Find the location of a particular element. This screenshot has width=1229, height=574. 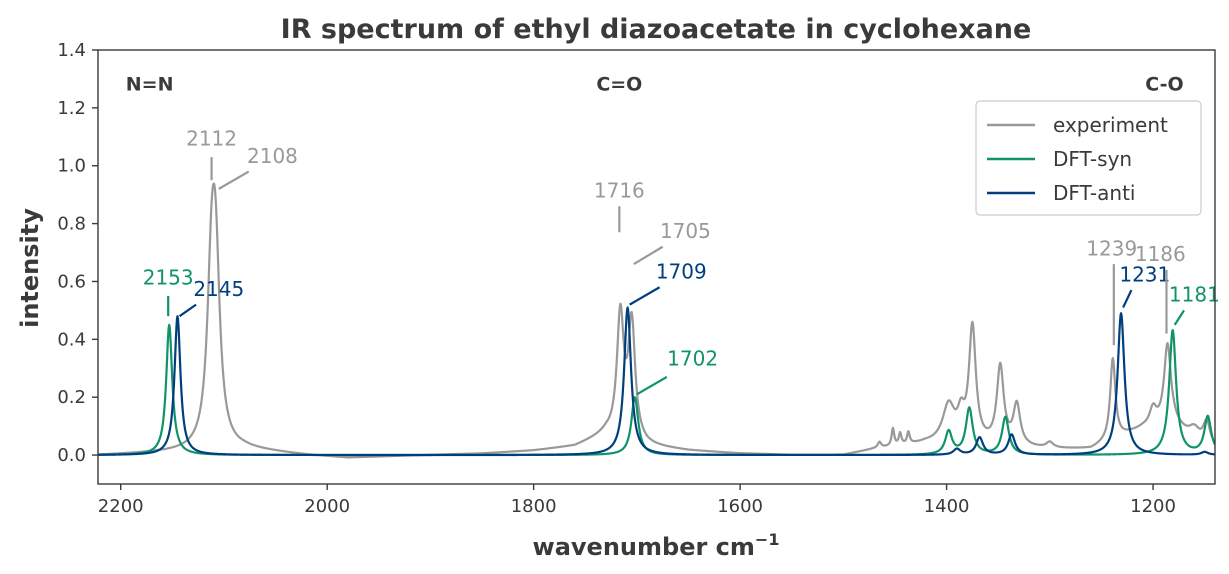

region-label-c-o: C=O is located at coordinates (619, 85).